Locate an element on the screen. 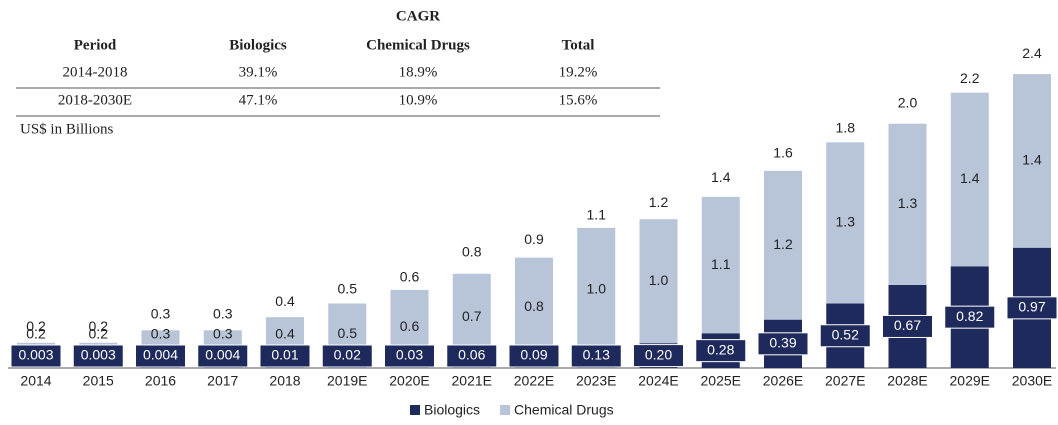 Image resolution: width=1058 pixels, height=425 pixels. table-cell: 39.1% is located at coordinates (258, 72).